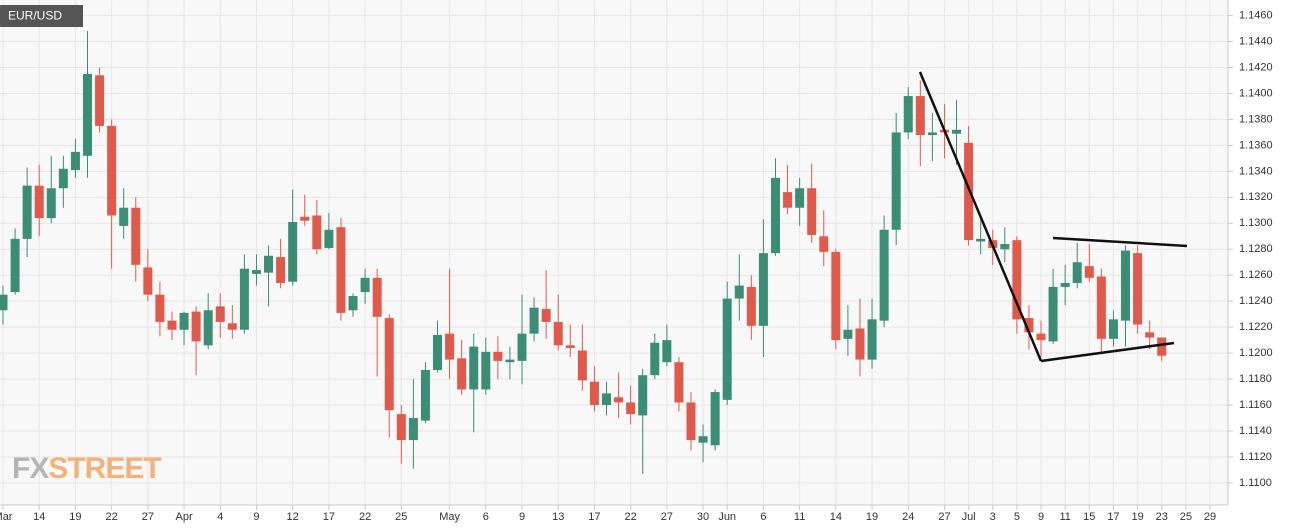 This screenshot has height=528, width=1299. I want to click on y-tick-label: 1.1340, so click(1256, 171).